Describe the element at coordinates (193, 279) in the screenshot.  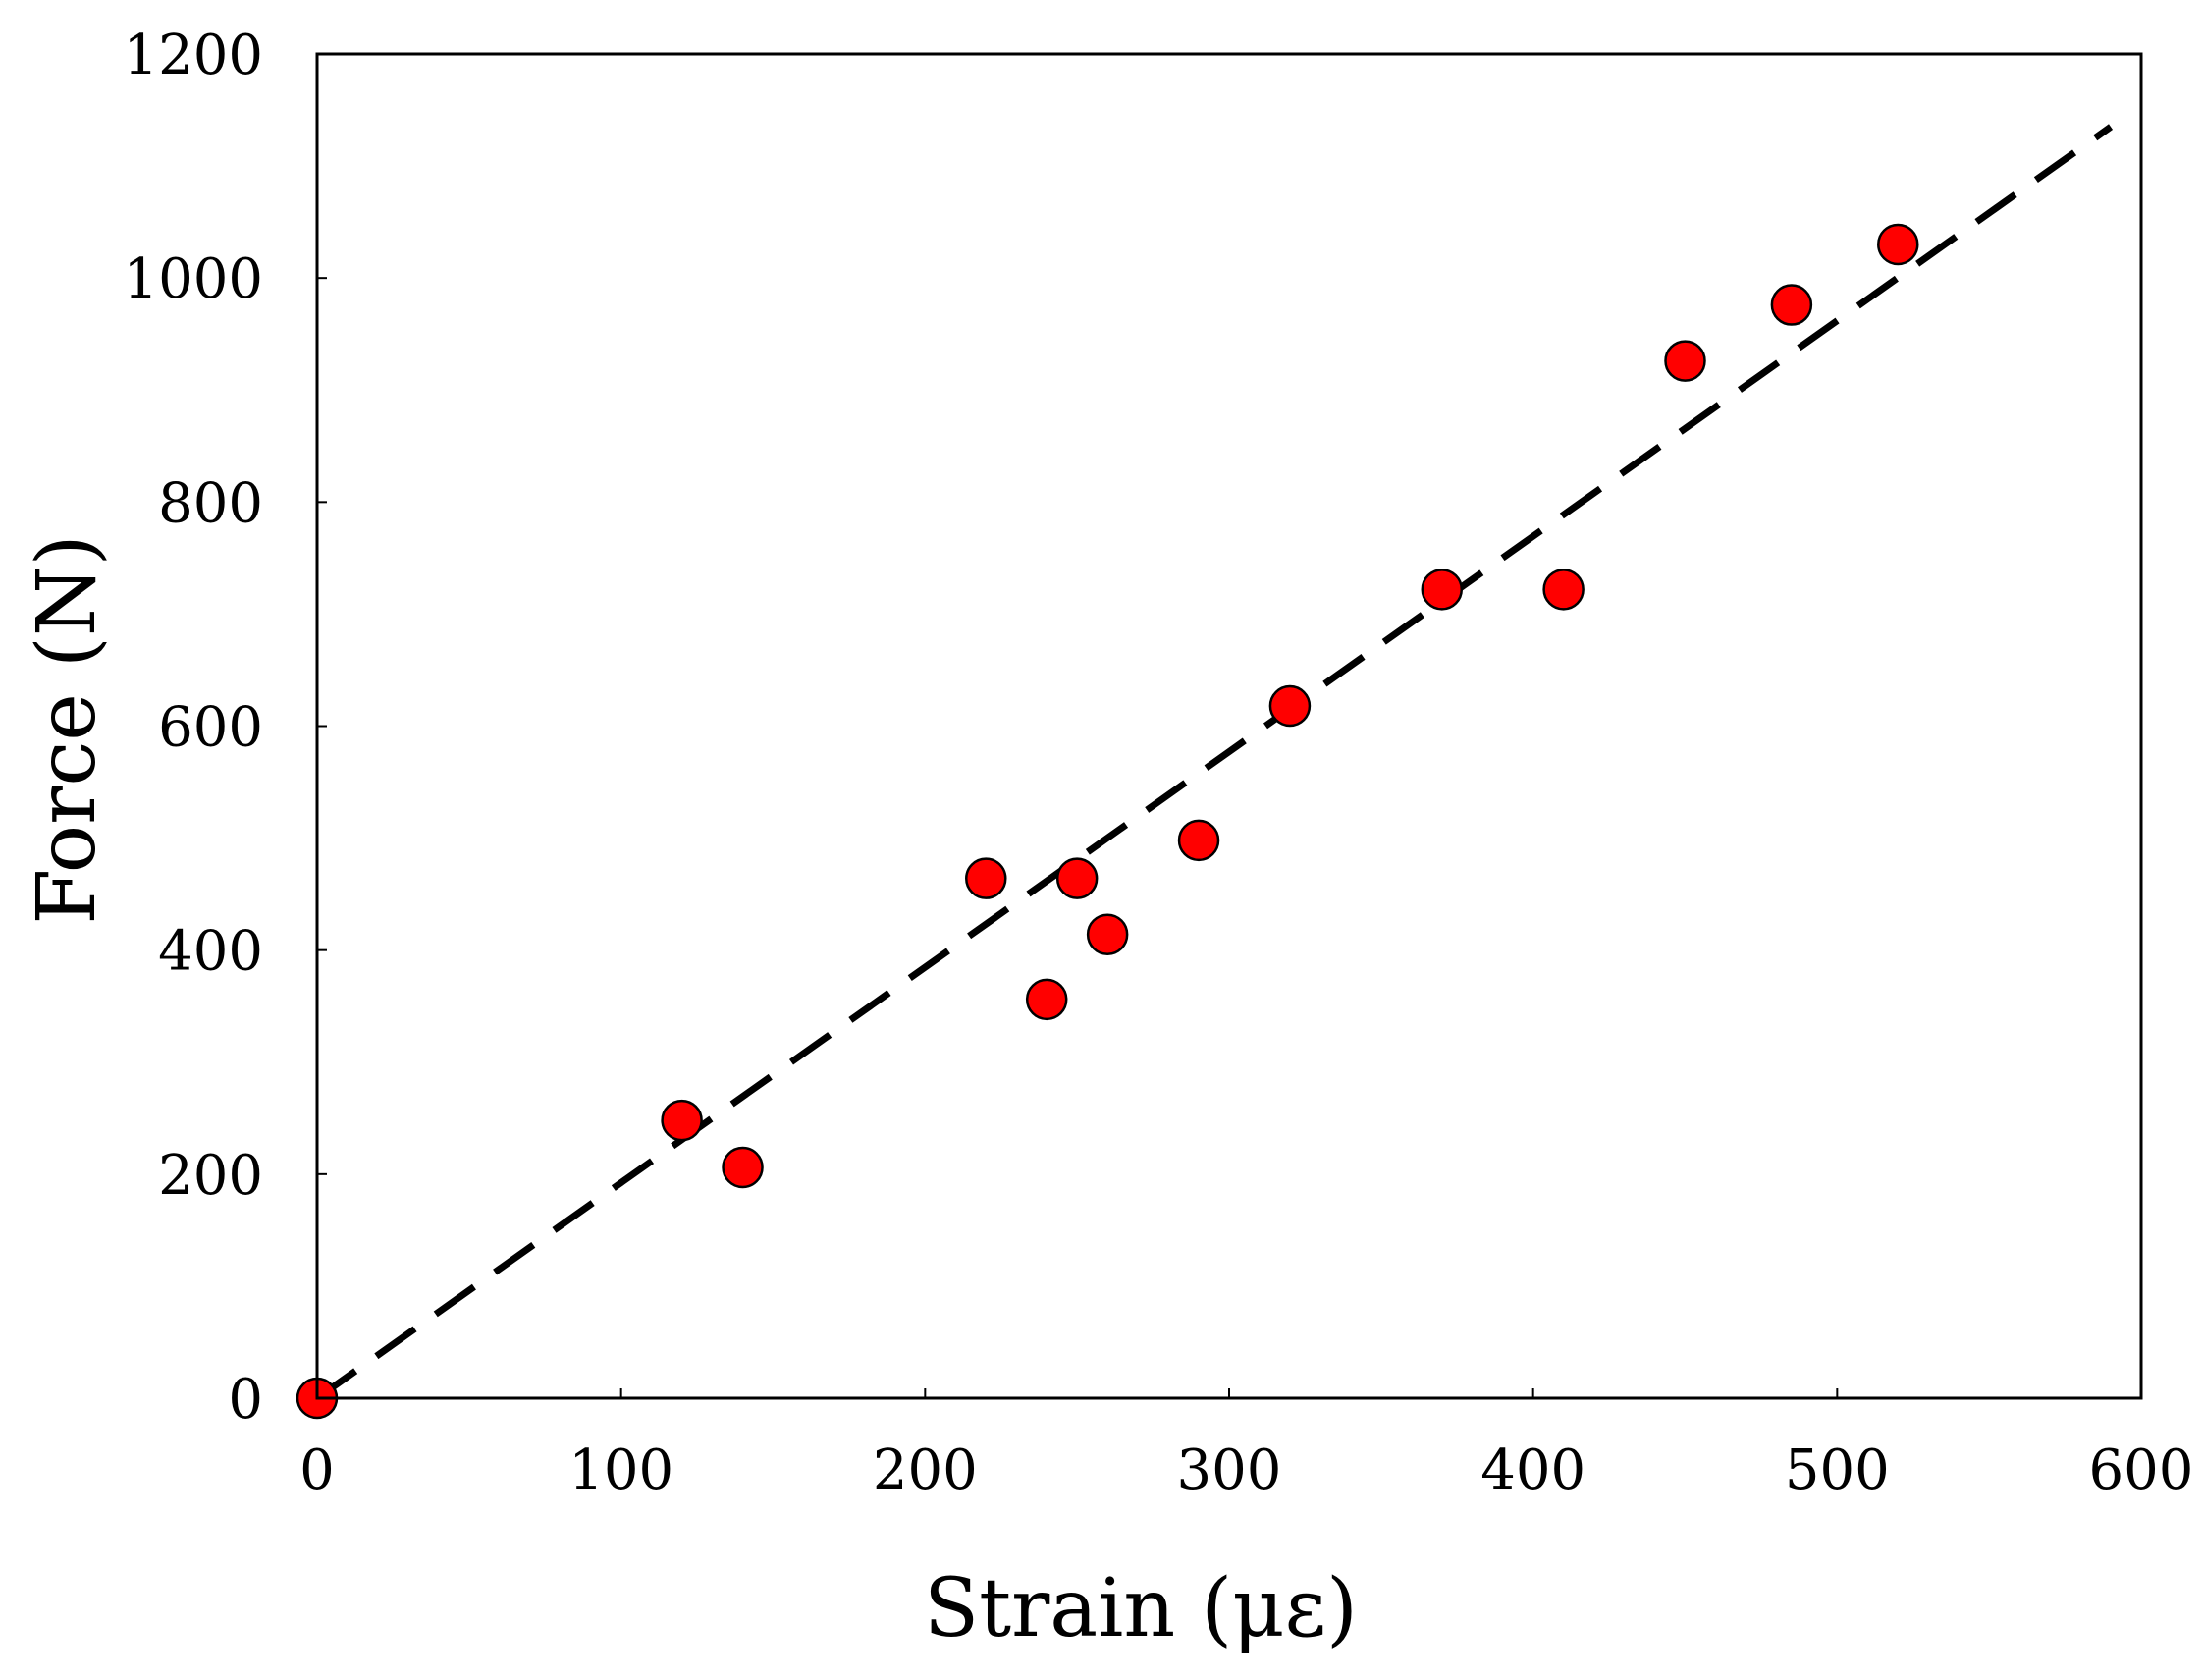
I see `y-tick-label: 1000` at that location.